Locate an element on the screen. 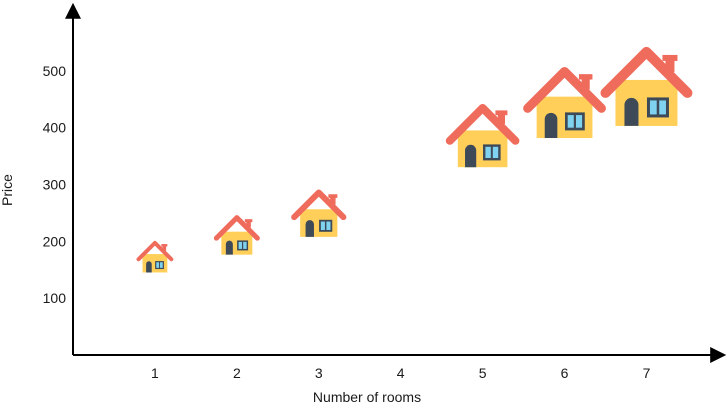  y-tick-label: 400 is located at coordinates (55, 128).